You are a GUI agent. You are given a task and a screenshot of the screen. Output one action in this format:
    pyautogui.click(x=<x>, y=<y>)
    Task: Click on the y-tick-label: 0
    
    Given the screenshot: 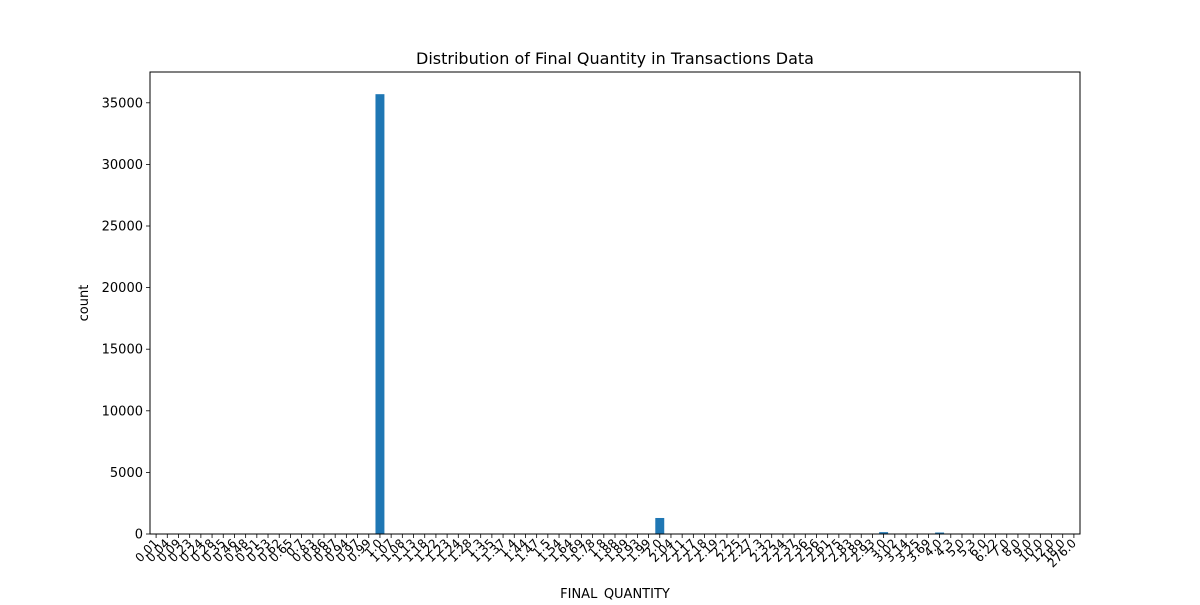 What is the action you would take?
    pyautogui.click(x=139, y=535)
    